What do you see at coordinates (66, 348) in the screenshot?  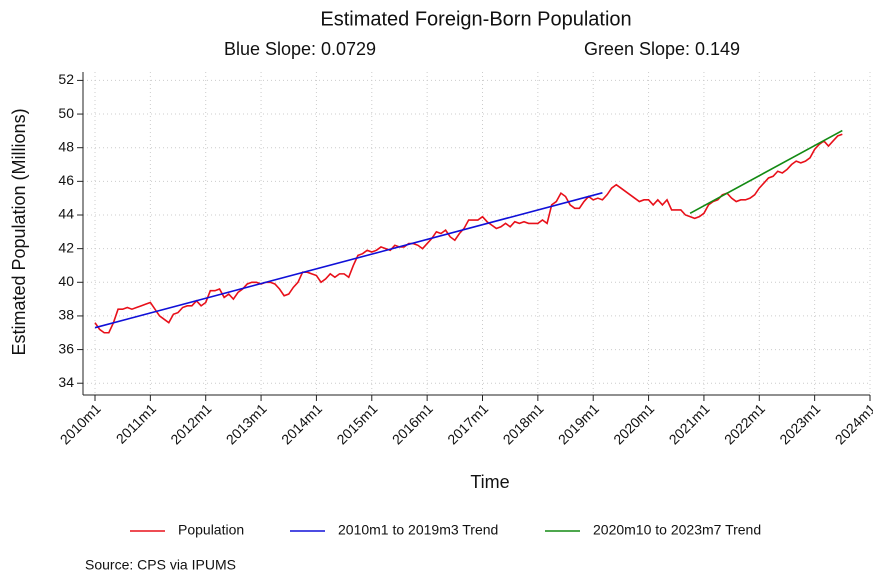 I see `y-tick-label: 36` at bounding box center [66, 348].